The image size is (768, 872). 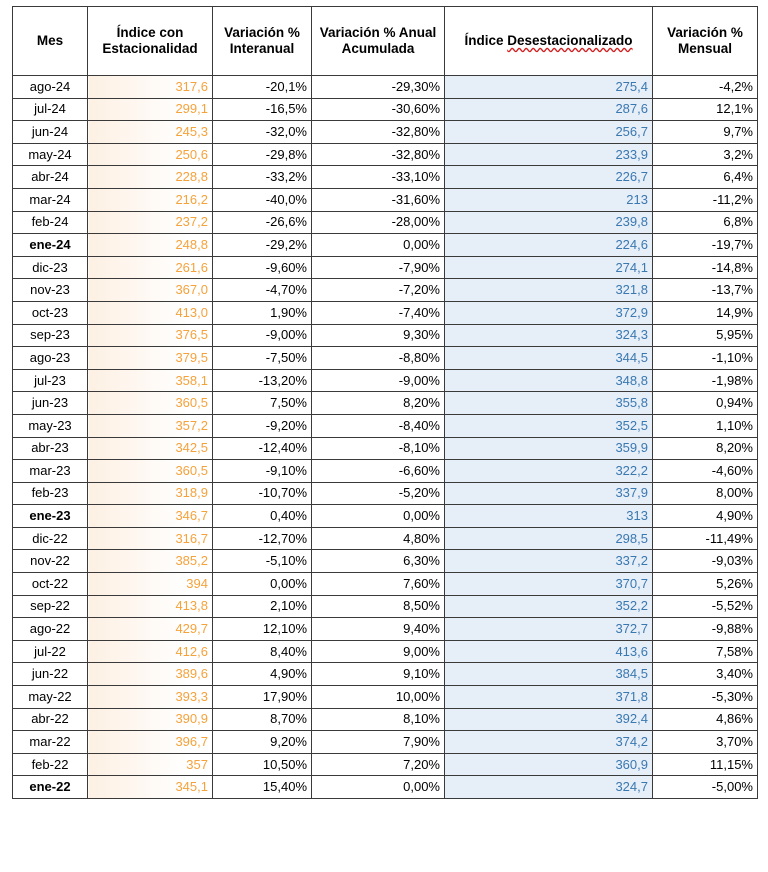 What do you see at coordinates (50, 41) in the screenshot?
I see `header-mes: Mes` at bounding box center [50, 41].